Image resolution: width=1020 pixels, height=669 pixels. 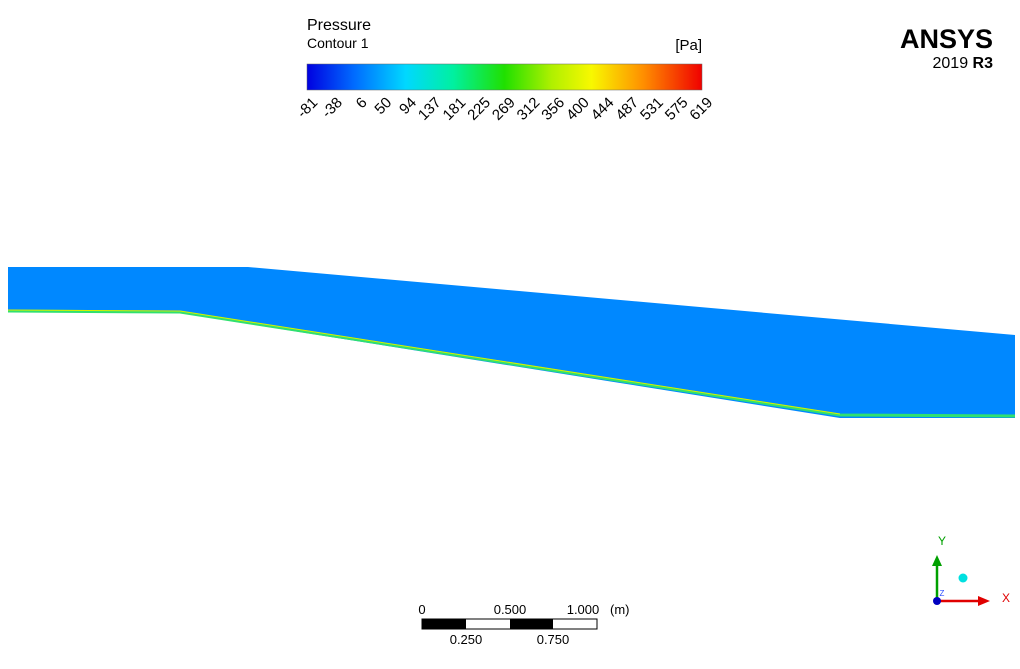 I want to click on legend-tick-label: 181, so click(x=455, y=109).